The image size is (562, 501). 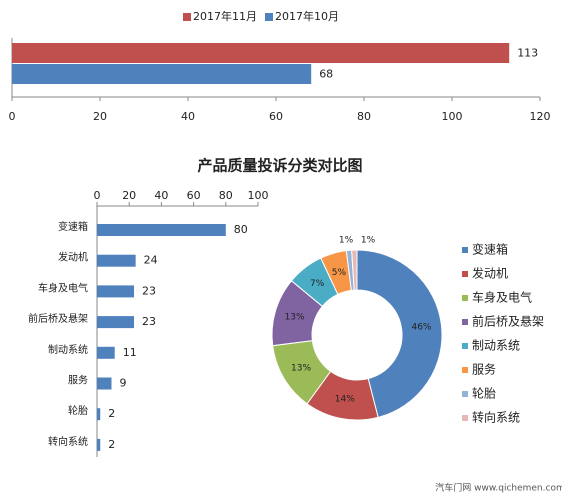 I want to click on y-tick-label: 车身及电气, so click(x=63, y=287).